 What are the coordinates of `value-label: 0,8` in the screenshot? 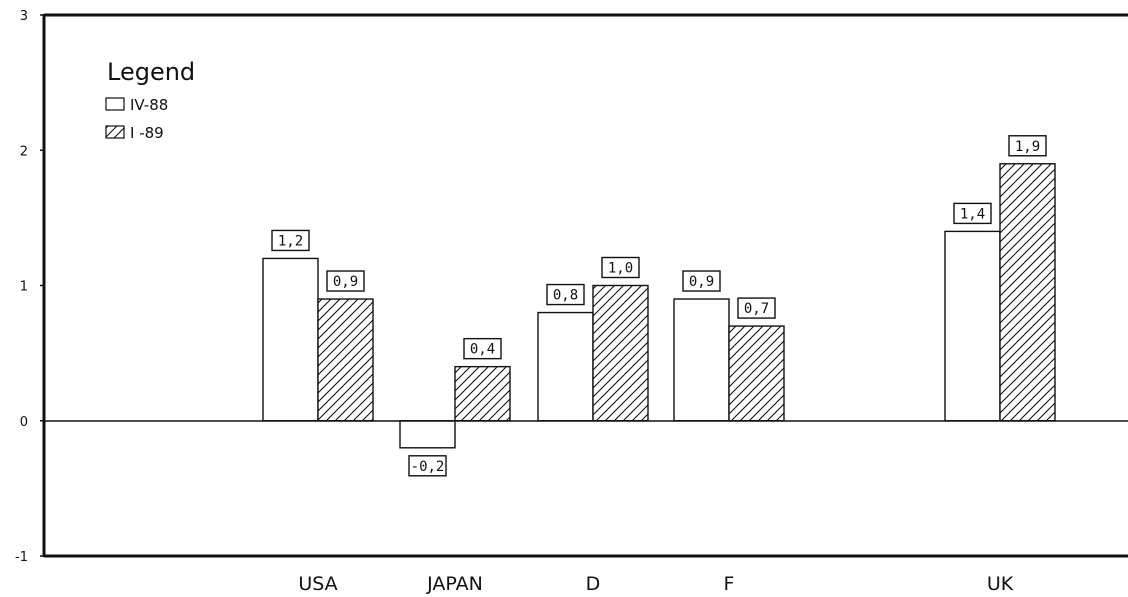 It's located at (565, 296).